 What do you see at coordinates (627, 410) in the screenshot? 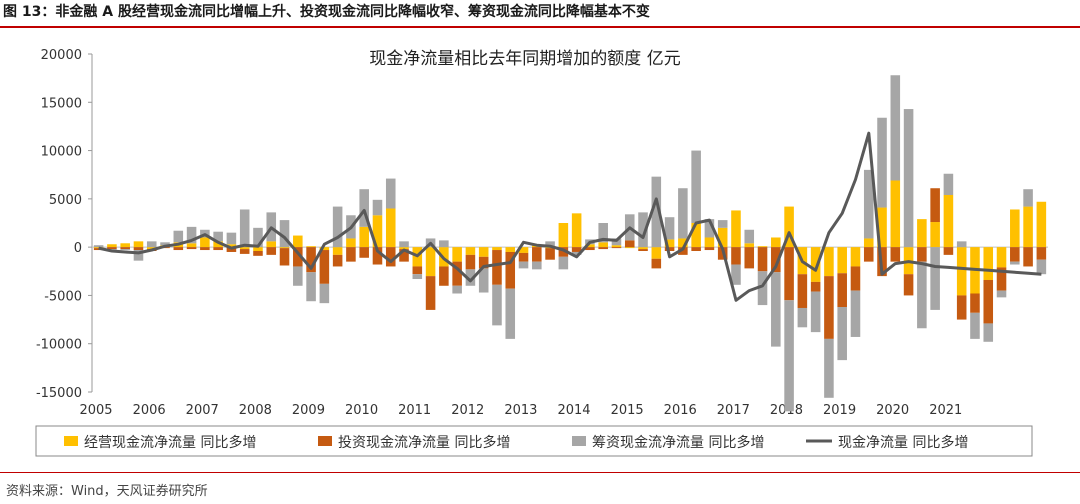
I see `x-tick-label: 2015` at bounding box center [627, 410].